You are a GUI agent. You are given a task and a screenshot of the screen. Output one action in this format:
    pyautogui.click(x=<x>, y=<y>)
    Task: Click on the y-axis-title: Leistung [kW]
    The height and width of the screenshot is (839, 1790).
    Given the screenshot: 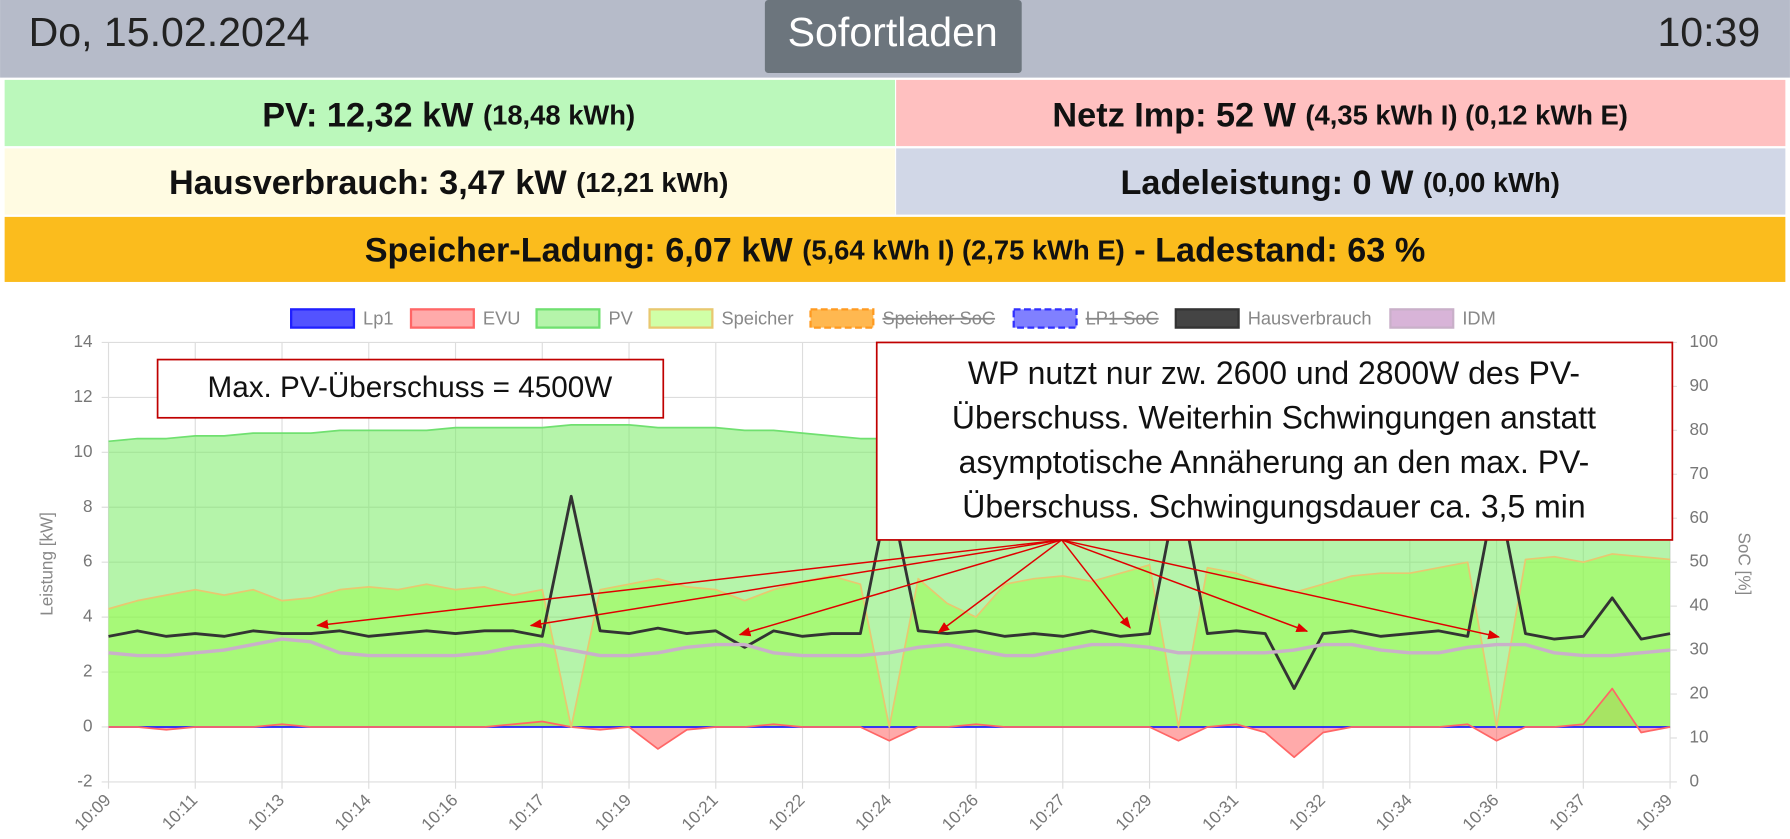 What is the action you would take?
    pyautogui.click(x=47, y=564)
    